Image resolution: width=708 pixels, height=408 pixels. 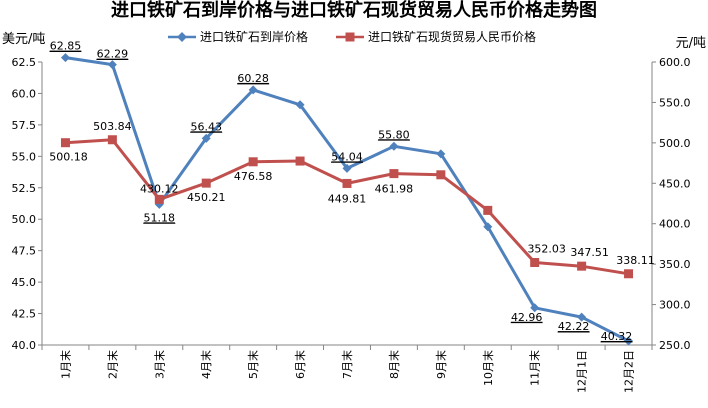 What do you see at coordinates (675, 345) in the screenshot?
I see `right-tick-label: 250.0` at bounding box center [675, 345].